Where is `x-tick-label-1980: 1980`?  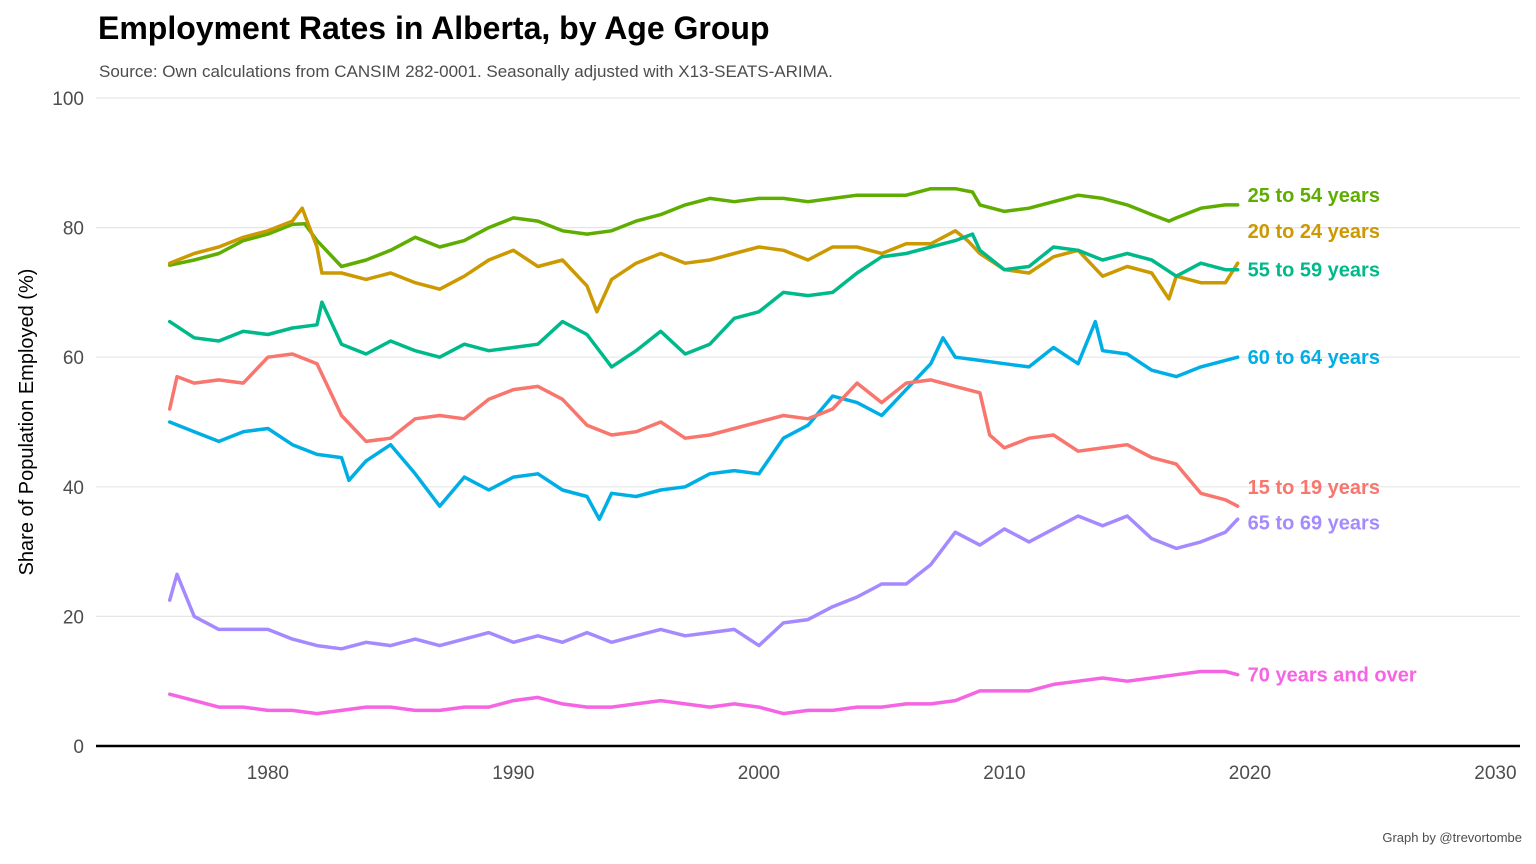 x-tick-label-1980: 1980 is located at coordinates (268, 773).